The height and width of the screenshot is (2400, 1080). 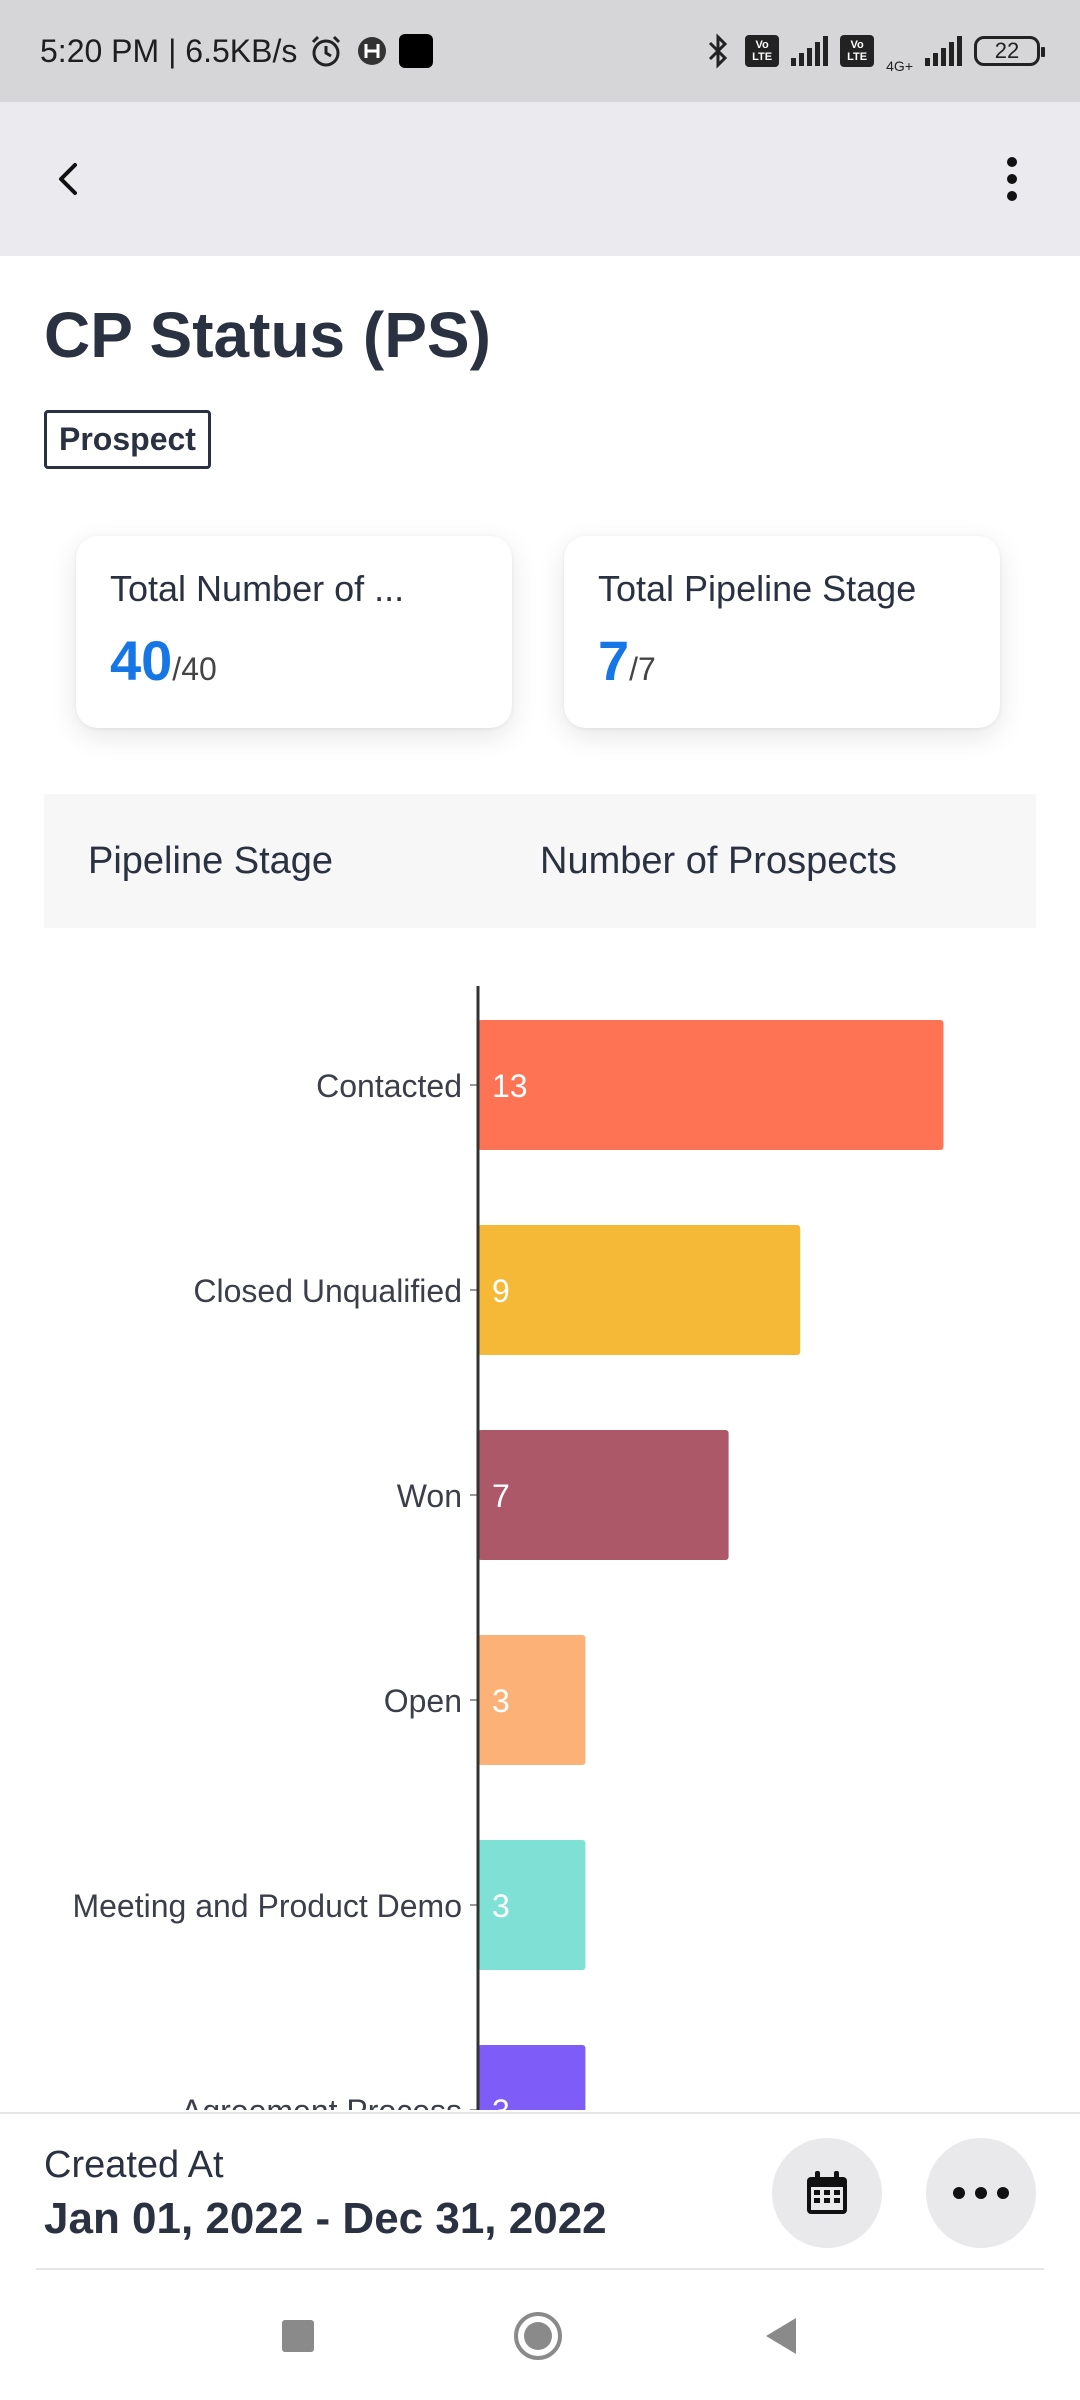 I want to click on system-nav-bar, so click(x=540, y=2338).